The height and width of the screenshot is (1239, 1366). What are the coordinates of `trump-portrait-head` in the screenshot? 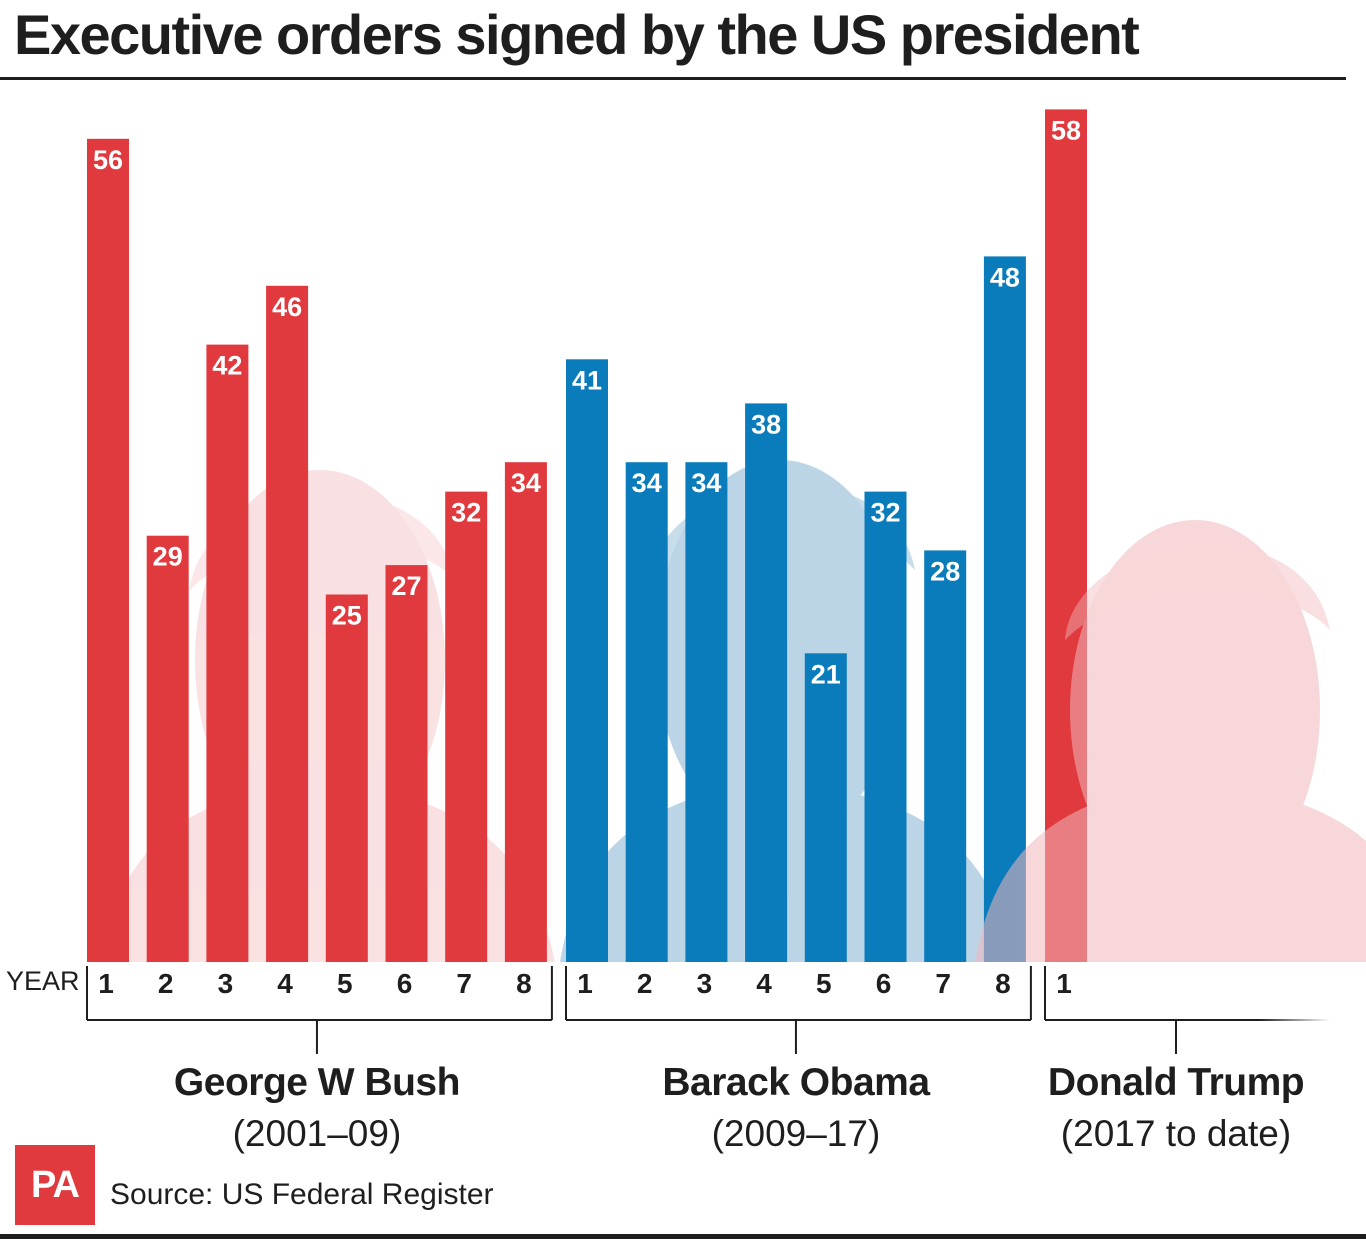 It's located at (1195, 710).